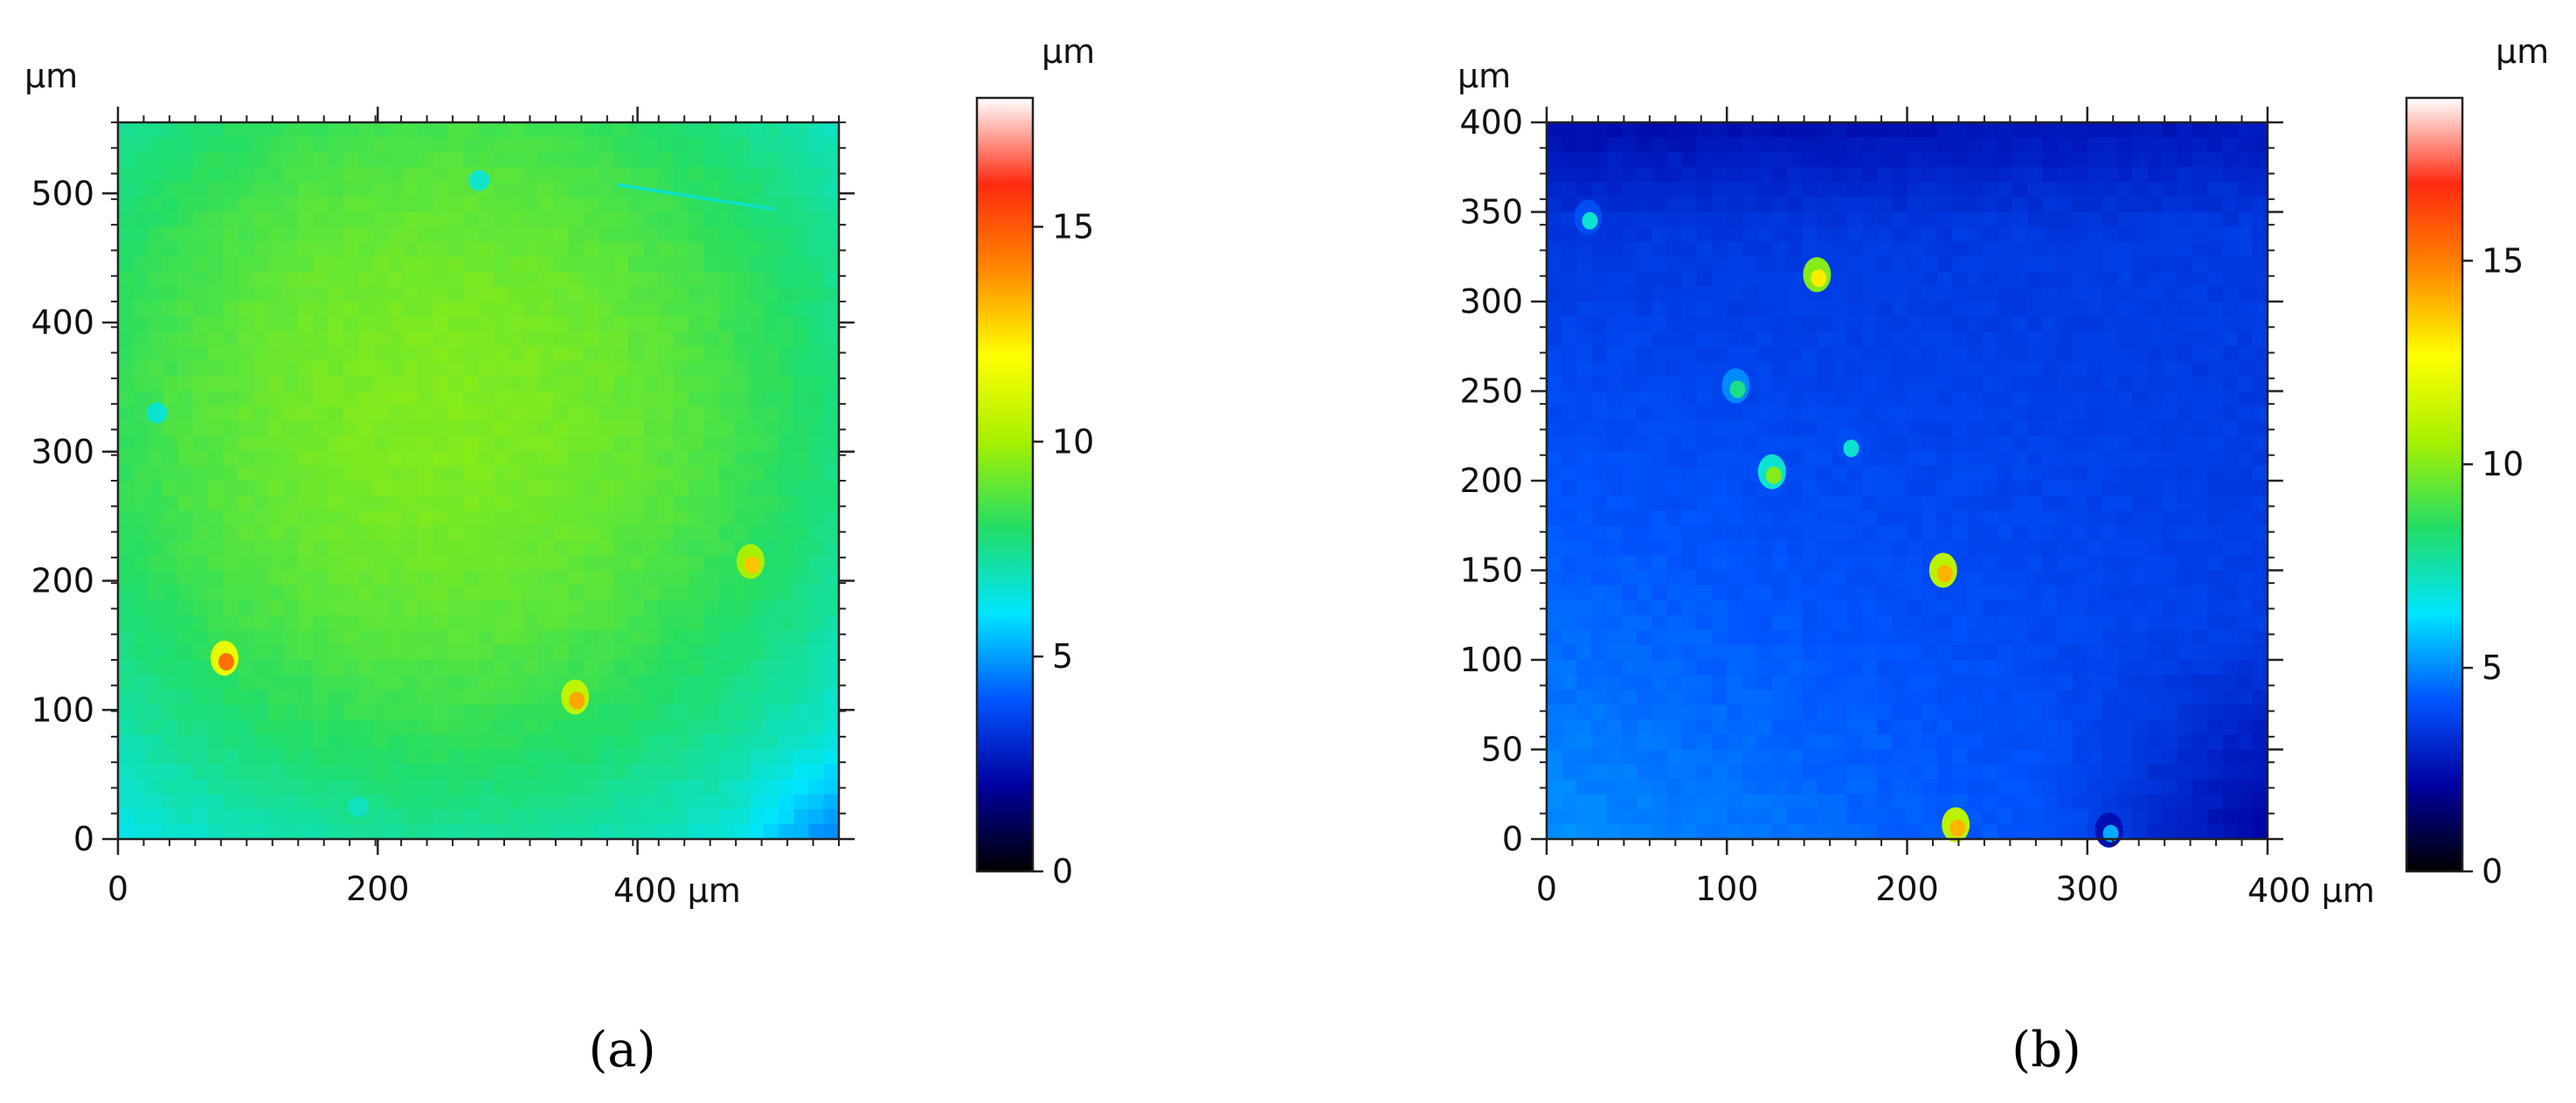 The image size is (2576, 1103). What do you see at coordinates (677, 890) in the screenshot?
I see `x-unit-label-a: 400 µm` at bounding box center [677, 890].